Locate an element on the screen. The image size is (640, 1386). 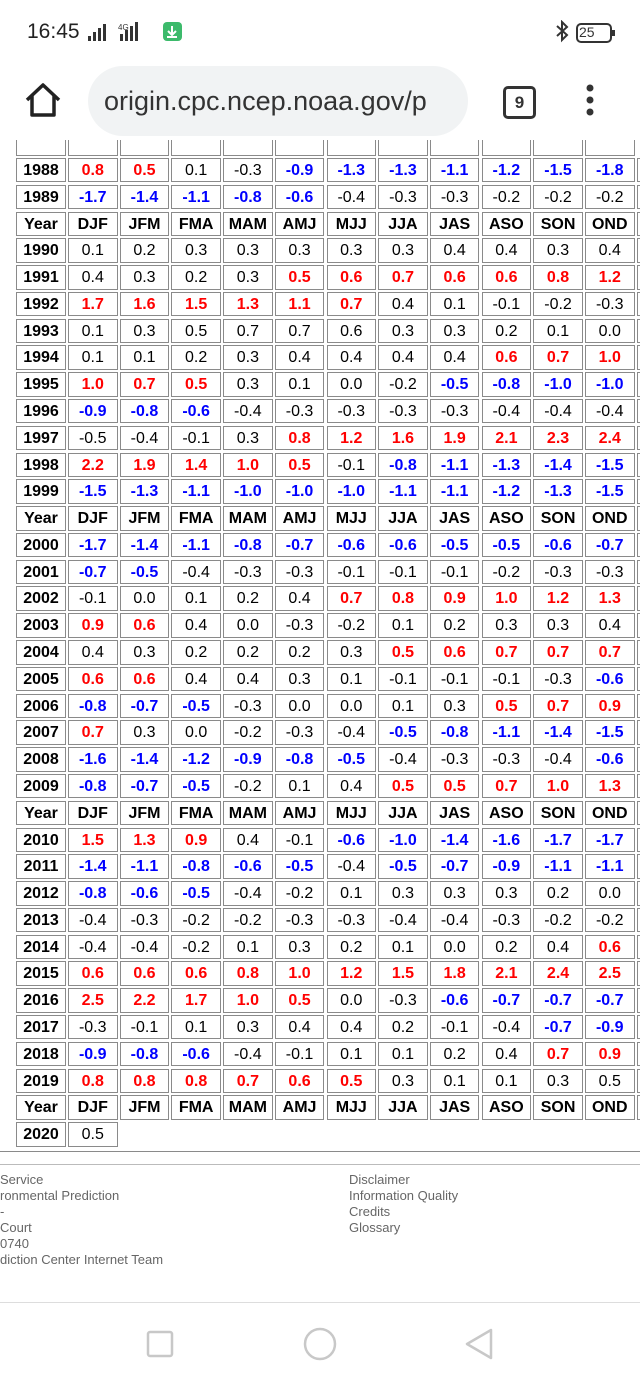
year-cell: 2001 is located at coordinates (41, 572).